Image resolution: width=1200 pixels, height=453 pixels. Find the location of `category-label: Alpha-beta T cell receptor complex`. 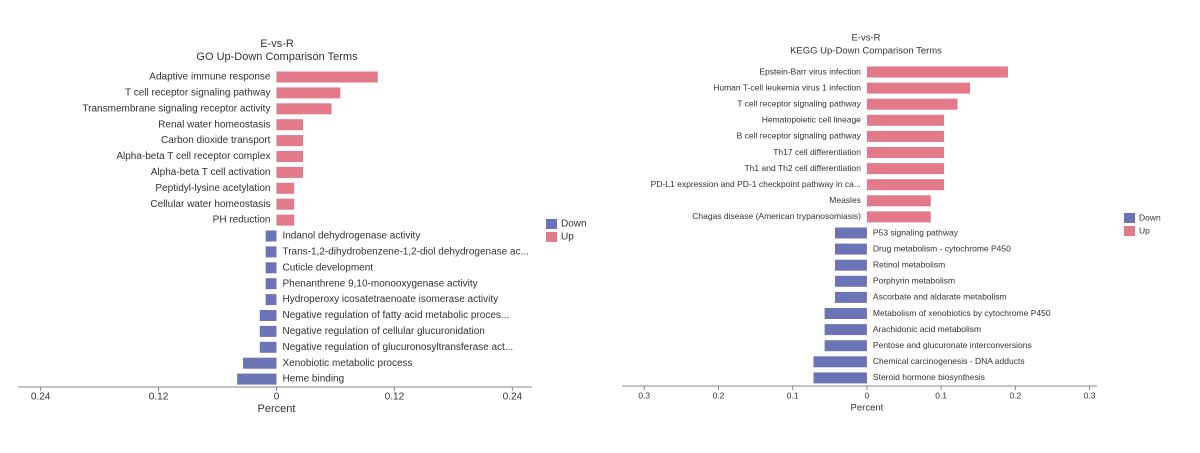

category-label: Alpha-beta T cell receptor complex is located at coordinates (193, 156).